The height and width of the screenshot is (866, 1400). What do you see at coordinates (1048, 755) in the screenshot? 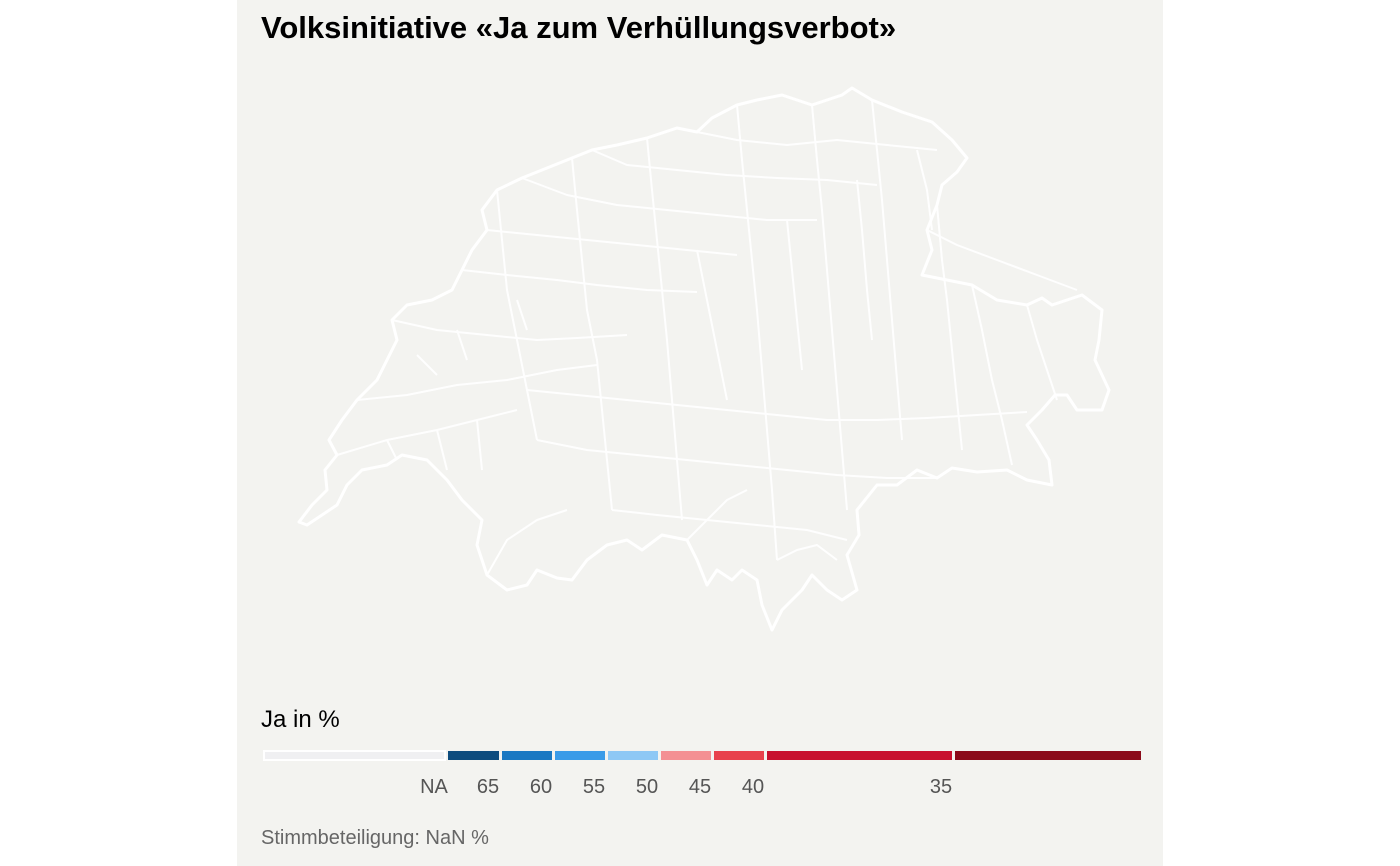
I see `legend-bin-max` at bounding box center [1048, 755].